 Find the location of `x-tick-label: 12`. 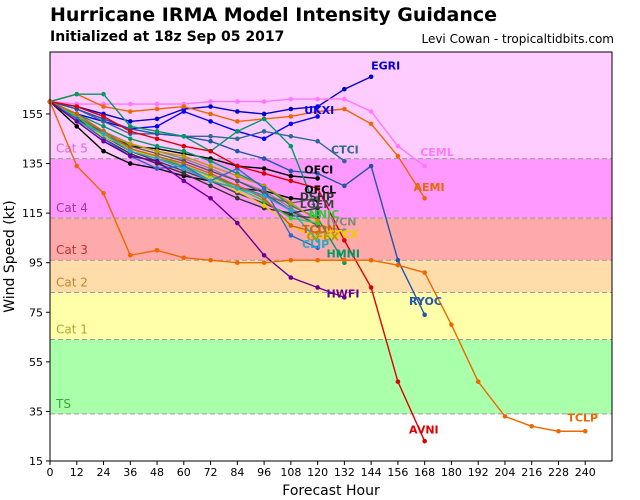

x-tick-label: 12 is located at coordinates (77, 472).